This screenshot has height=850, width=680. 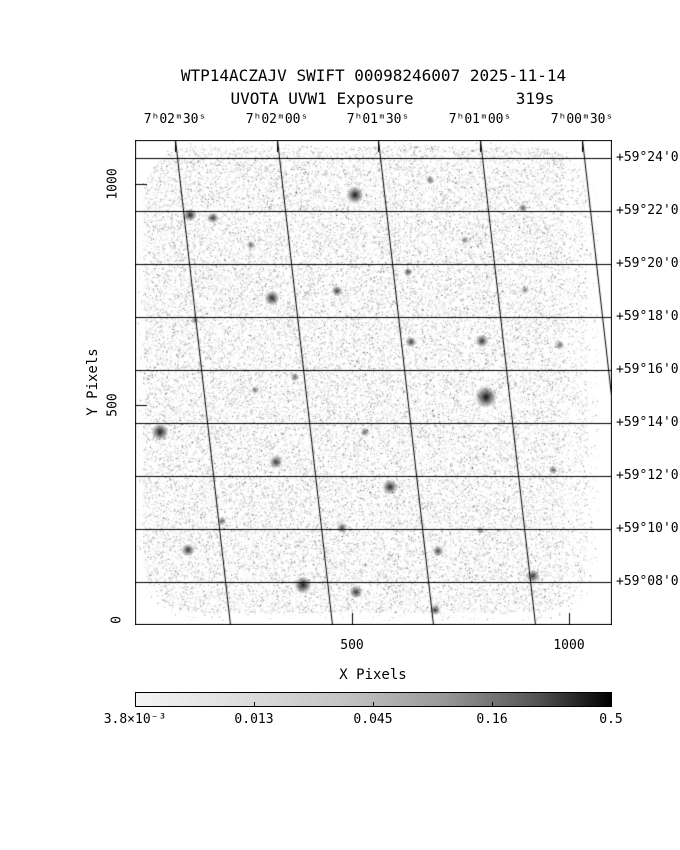 What do you see at coordinates (647, 369) in the screenshot?
I see `dec-tick-label: +59°16'0` at bounding box center [647, 369].